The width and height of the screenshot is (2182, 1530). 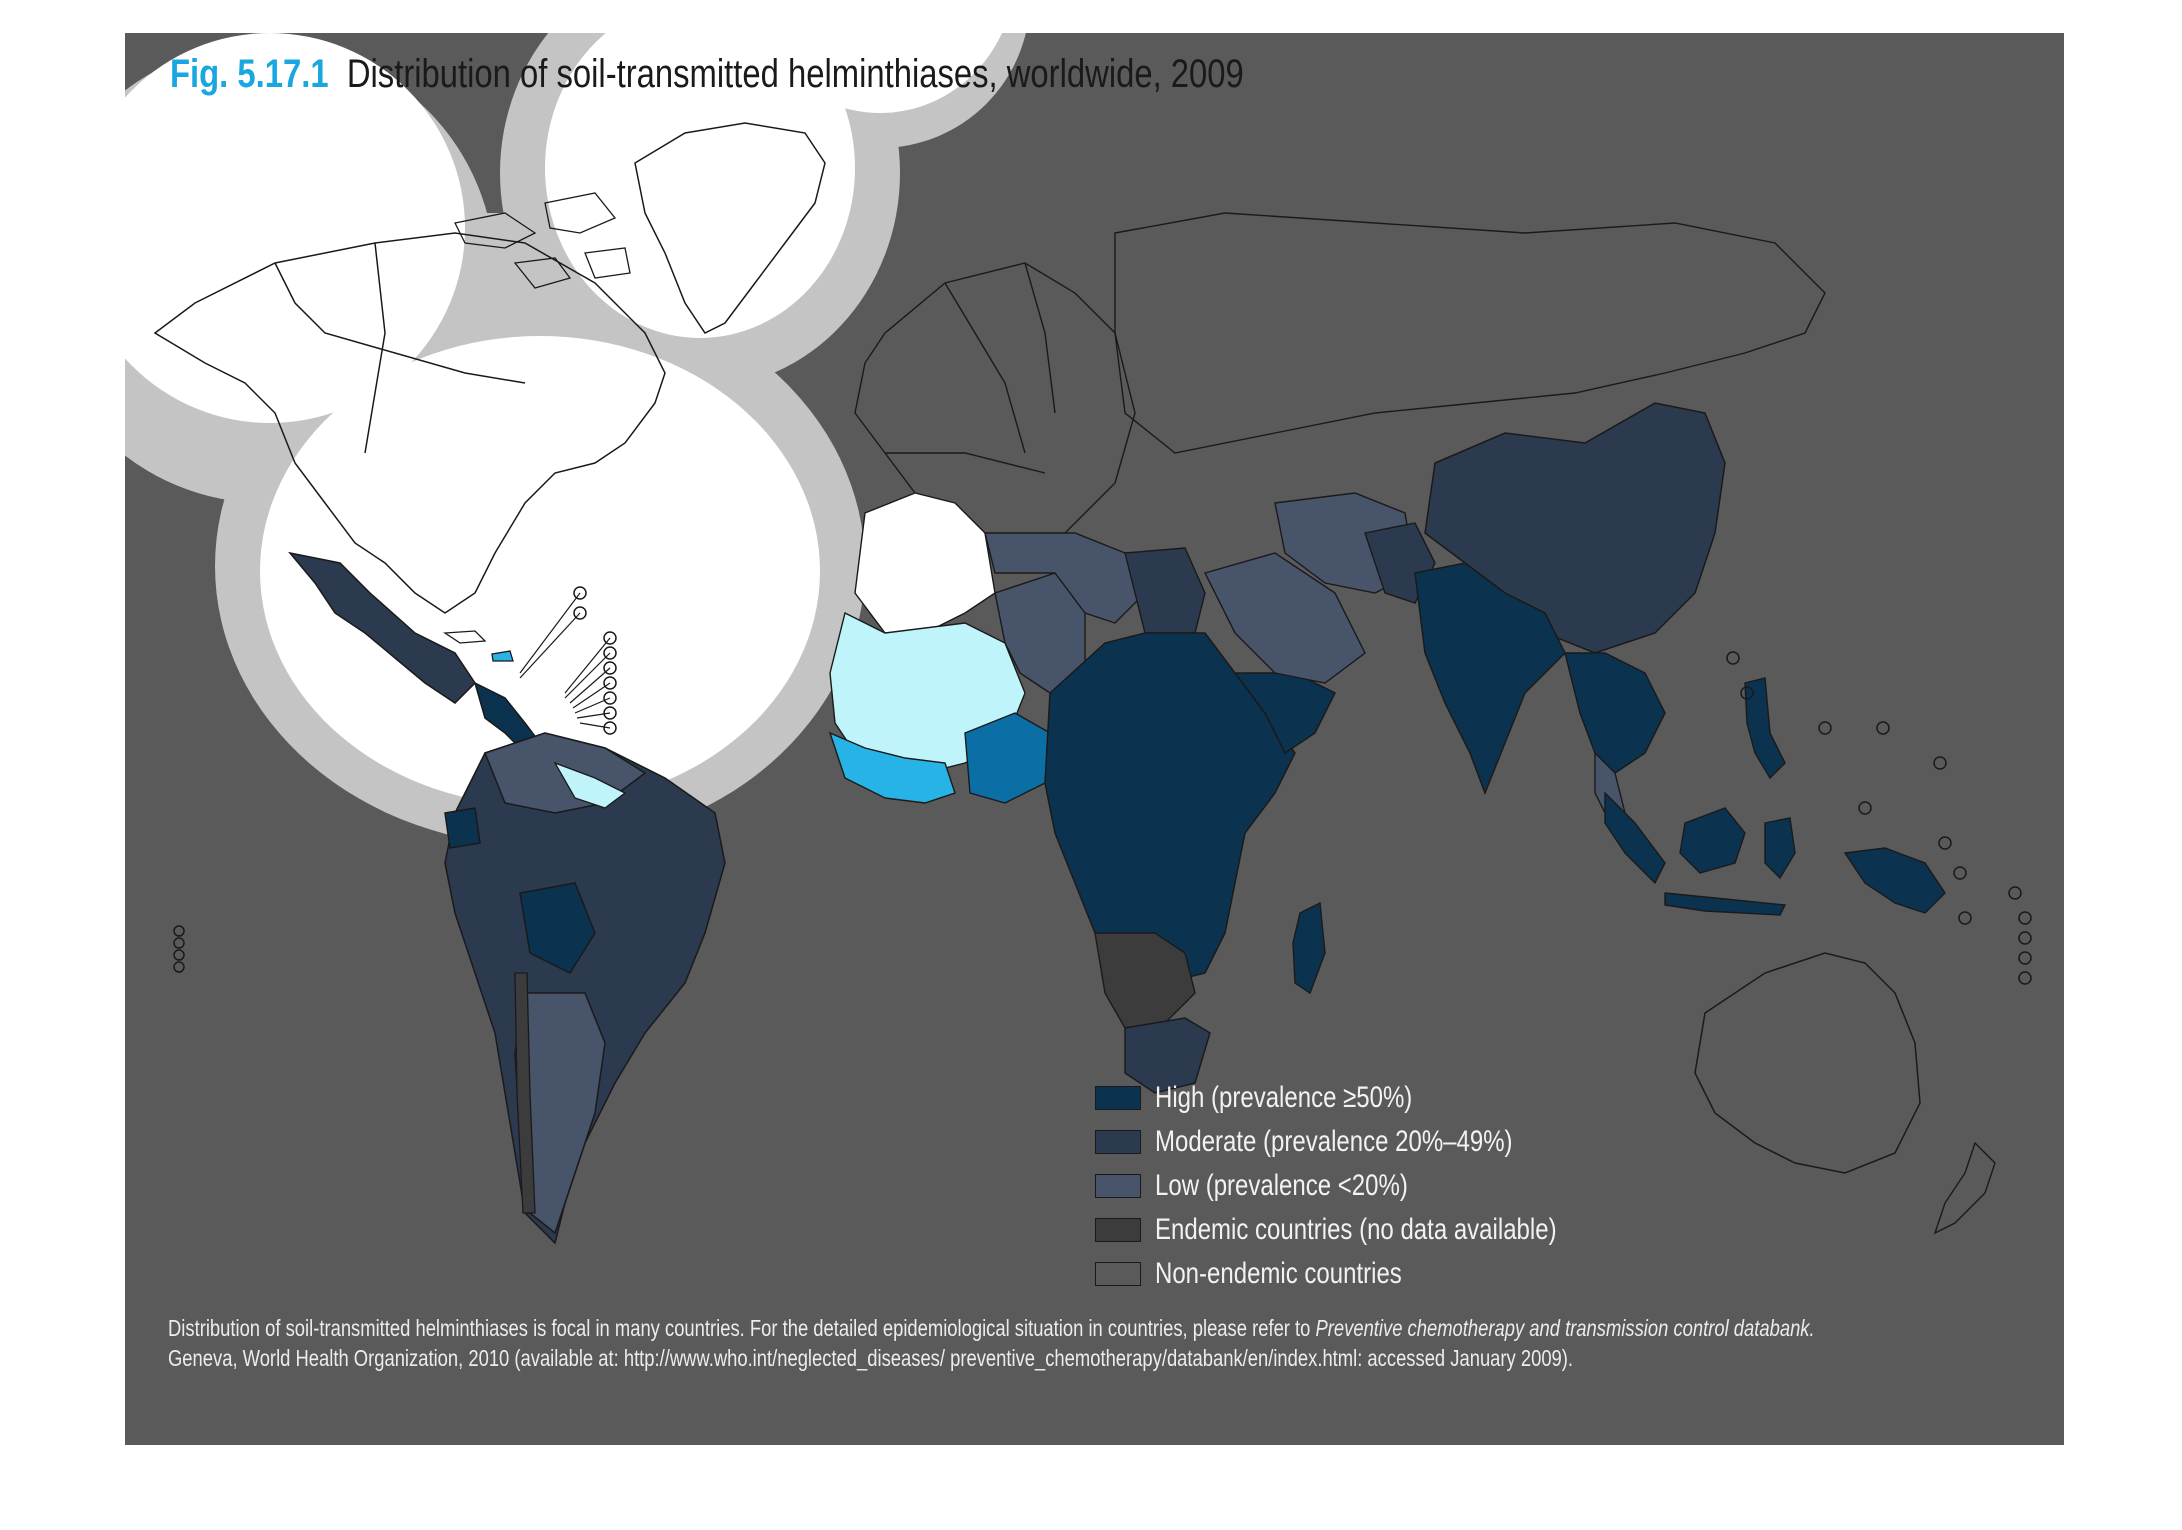 I want to click on greenland-landmass, so click(x=730, y=228).